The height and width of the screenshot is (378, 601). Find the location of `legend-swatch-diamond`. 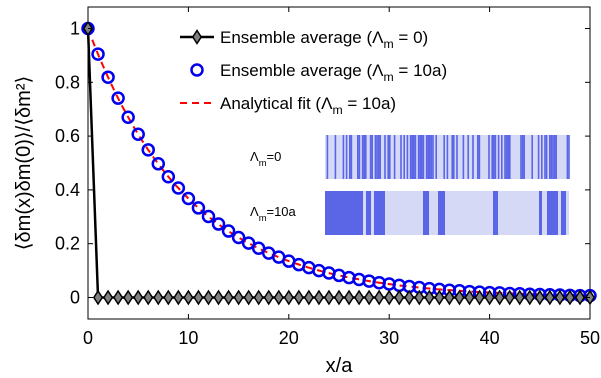

legend-swatch-diamond is located at coordinates (197, 37).